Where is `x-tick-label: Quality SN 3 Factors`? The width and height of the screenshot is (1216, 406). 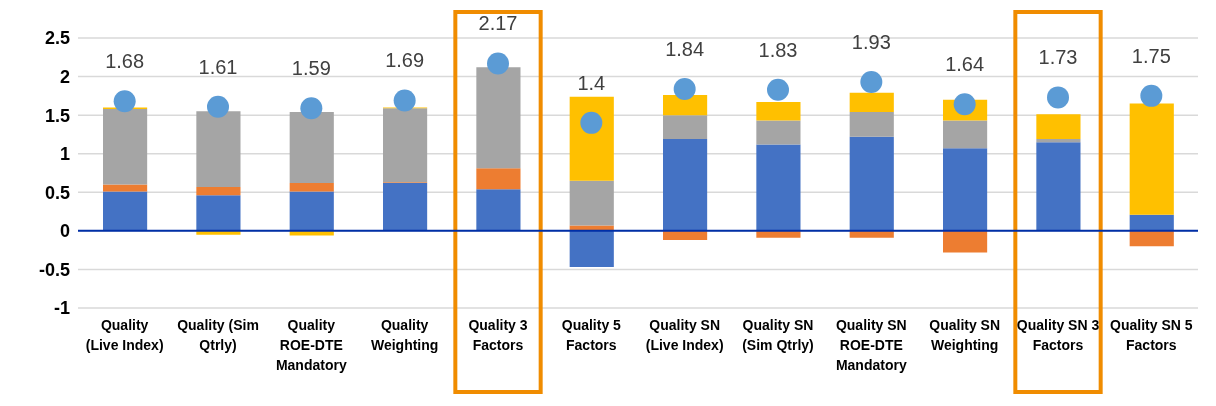 x-tick-label: Quality SN 3 Factors is located at coordinates (1058, 335).